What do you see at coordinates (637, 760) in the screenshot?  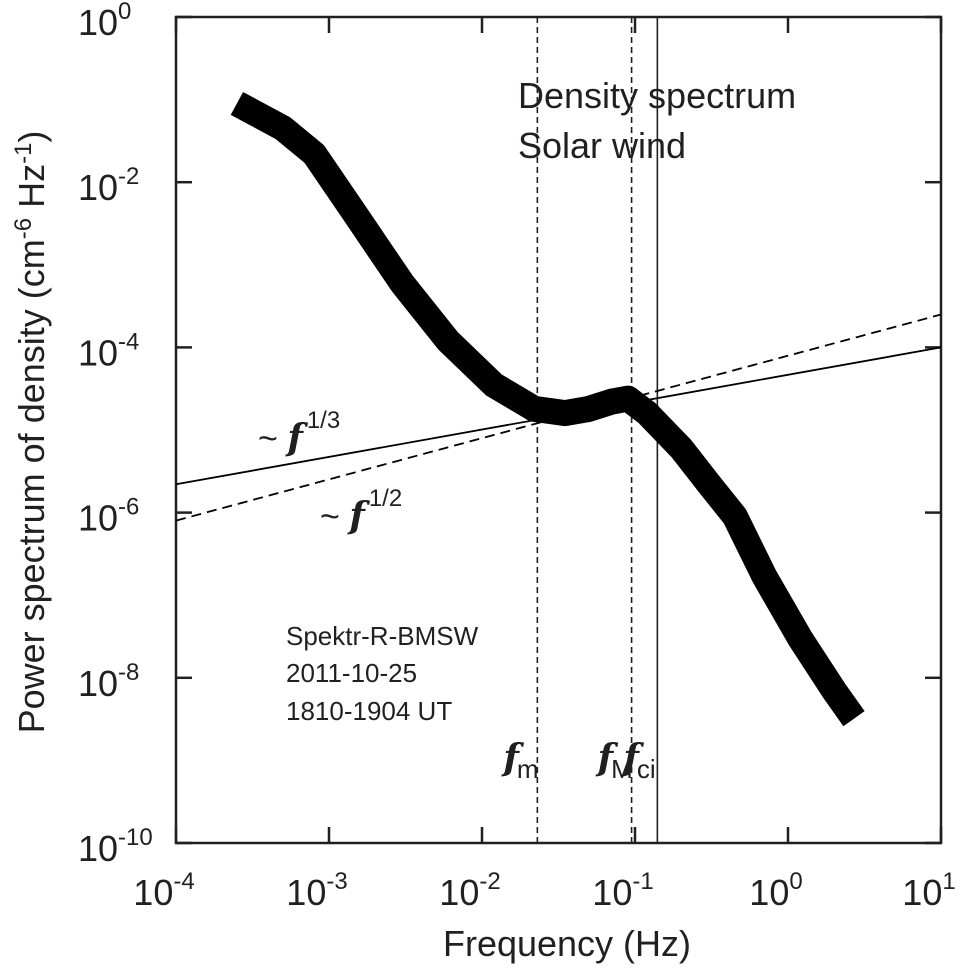 I see `vertical-line-label-fci: fci` at bounding box center [637, 760].